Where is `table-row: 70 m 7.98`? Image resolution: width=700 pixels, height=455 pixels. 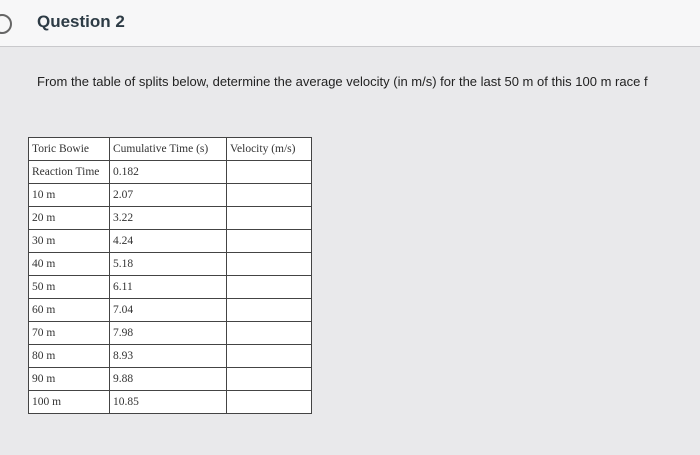
table-row: 70 m 7.98 is located at coordinates (170, 333).